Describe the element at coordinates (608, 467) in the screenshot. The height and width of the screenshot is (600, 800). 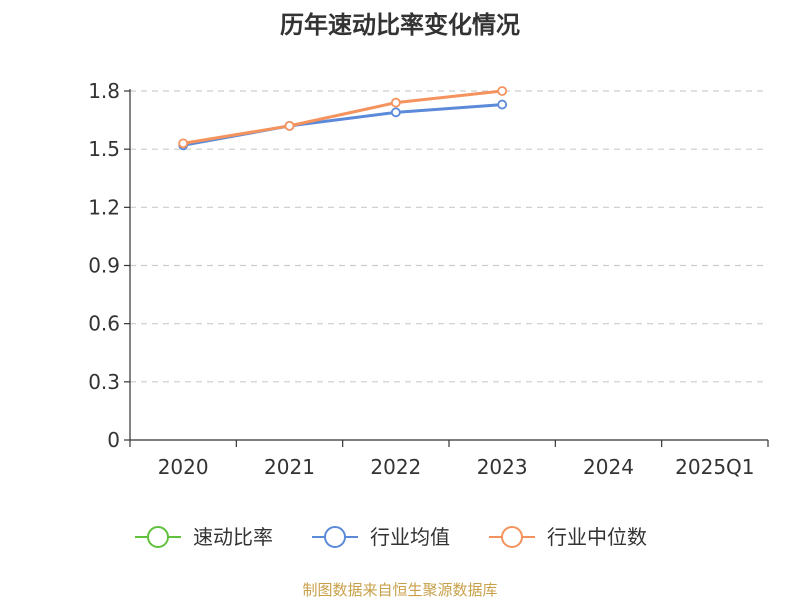
I see `x-tick-label: 2024` at that location.